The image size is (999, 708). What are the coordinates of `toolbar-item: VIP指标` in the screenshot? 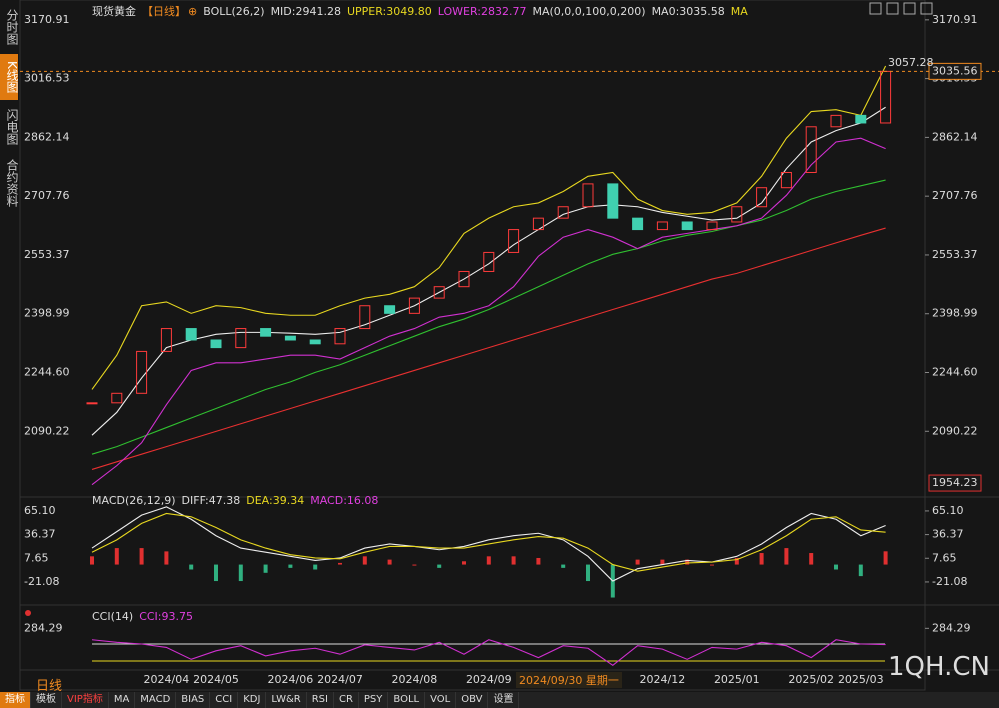 It's located at (85, 700).